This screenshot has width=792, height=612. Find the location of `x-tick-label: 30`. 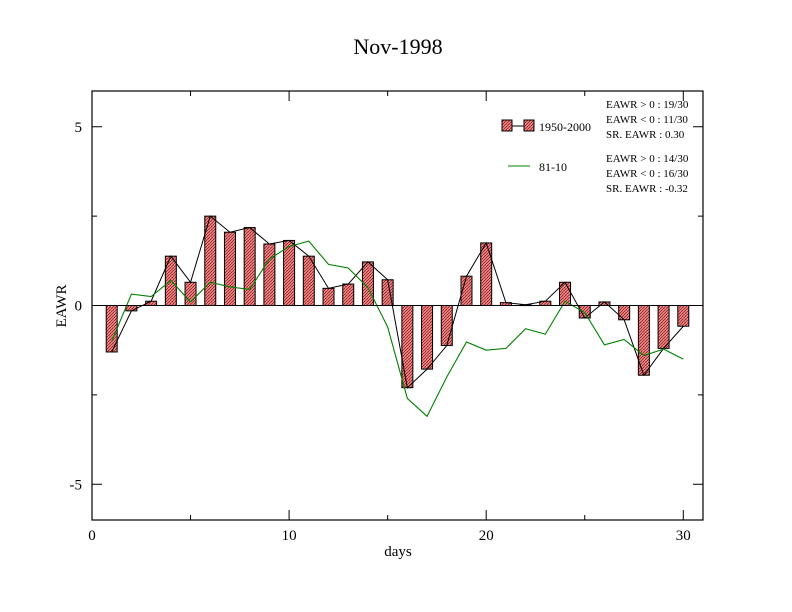

x-tick-label: 30 is located at coordinates (683, 536).